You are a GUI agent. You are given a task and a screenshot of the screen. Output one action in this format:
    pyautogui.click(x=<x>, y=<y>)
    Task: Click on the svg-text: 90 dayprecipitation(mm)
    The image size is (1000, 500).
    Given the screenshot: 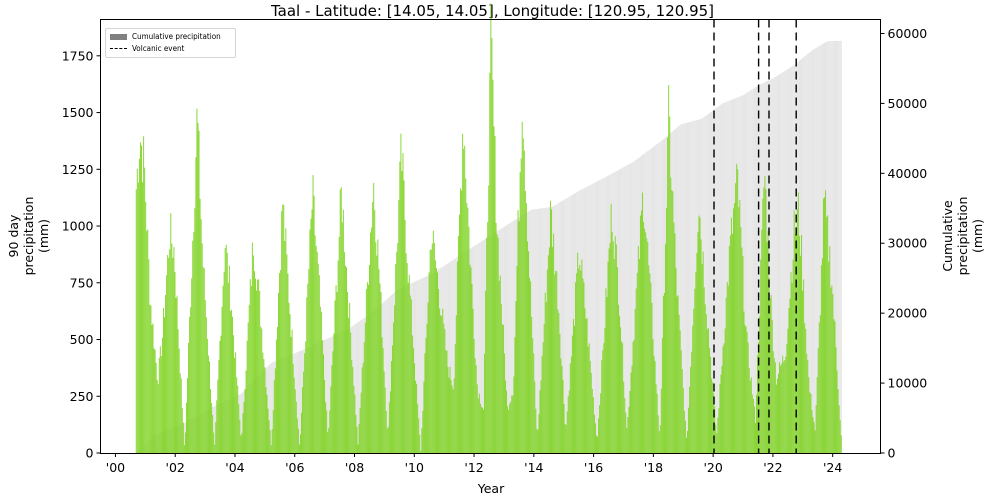 What is the action you would take?
    pyautogui.click(x=28, y=236)
    